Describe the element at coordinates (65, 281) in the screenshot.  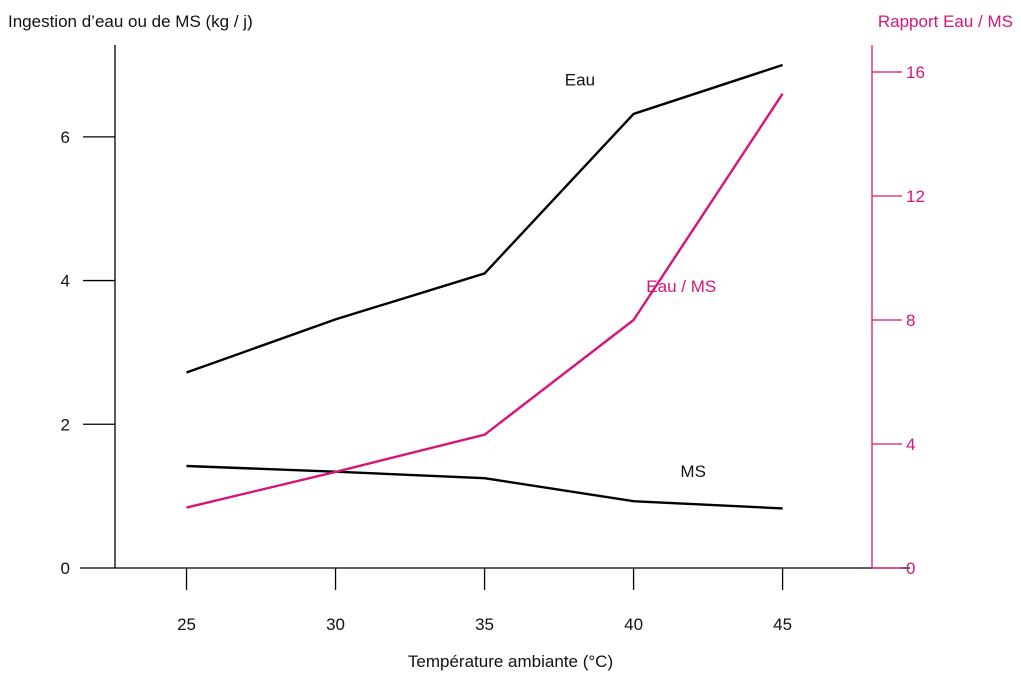
I see `left-y-tick-label: 4` at that location.